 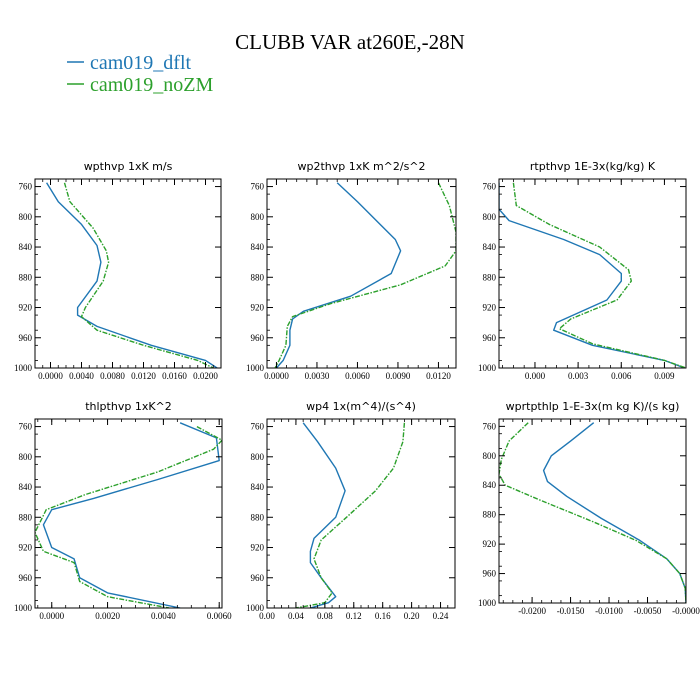 What do you see at coordinates (621, 376) in the screenshot?
I see `x-tick-label: 0.006` at bounding box center [621, 376].